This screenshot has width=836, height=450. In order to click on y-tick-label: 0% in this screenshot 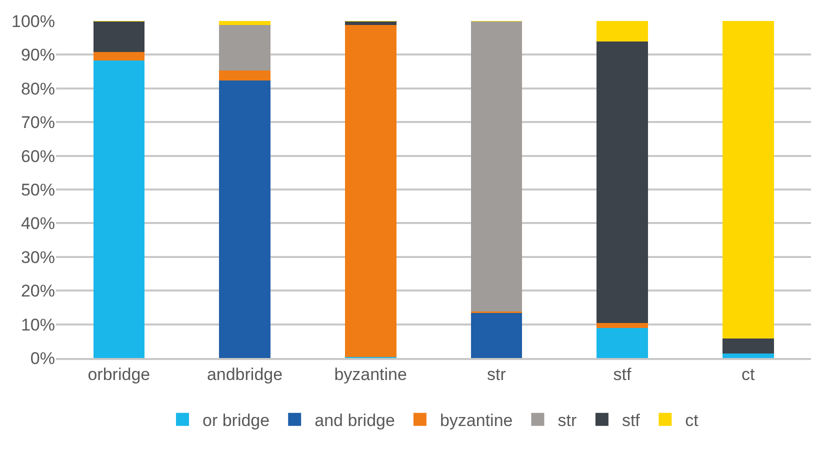, I will do `click(42, 358)`.